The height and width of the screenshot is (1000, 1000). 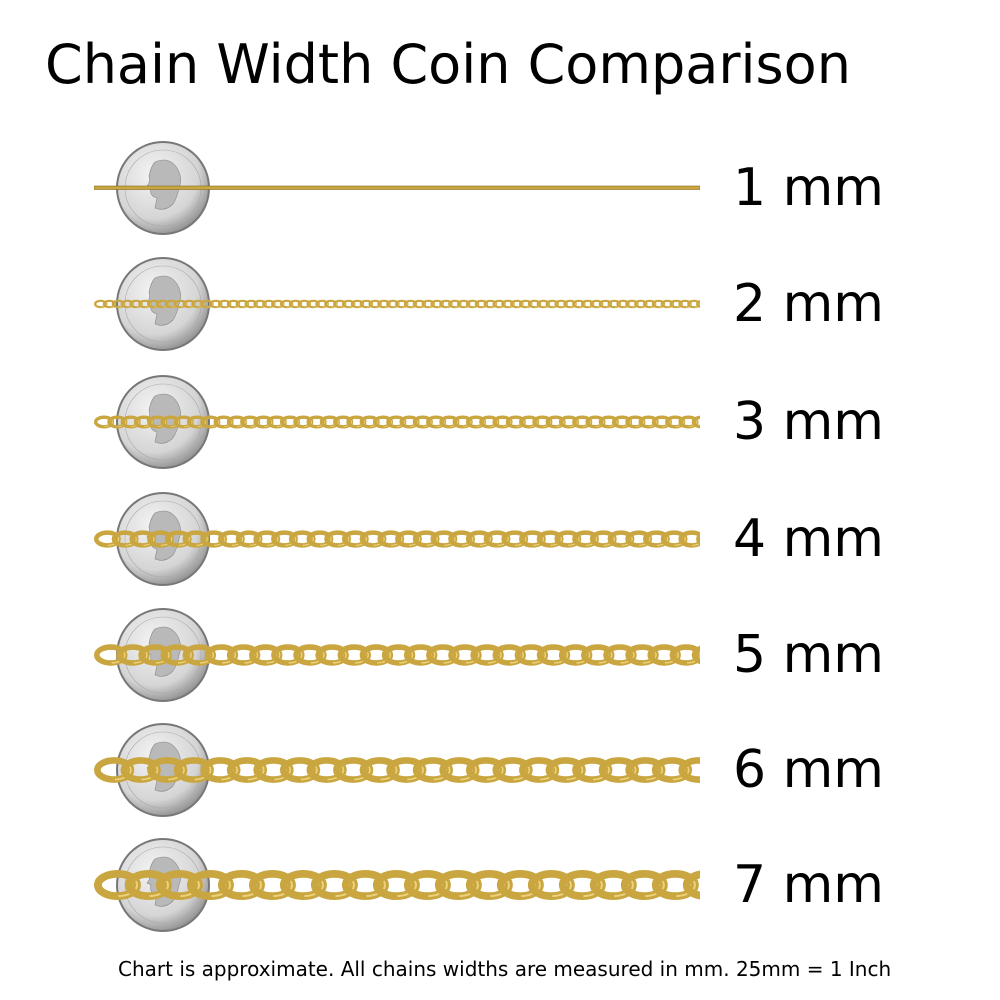 What do you see at coordinates (808, 655) in the screenshot?
I see `width-label: 5 mm` at bounding box center [808, 655].